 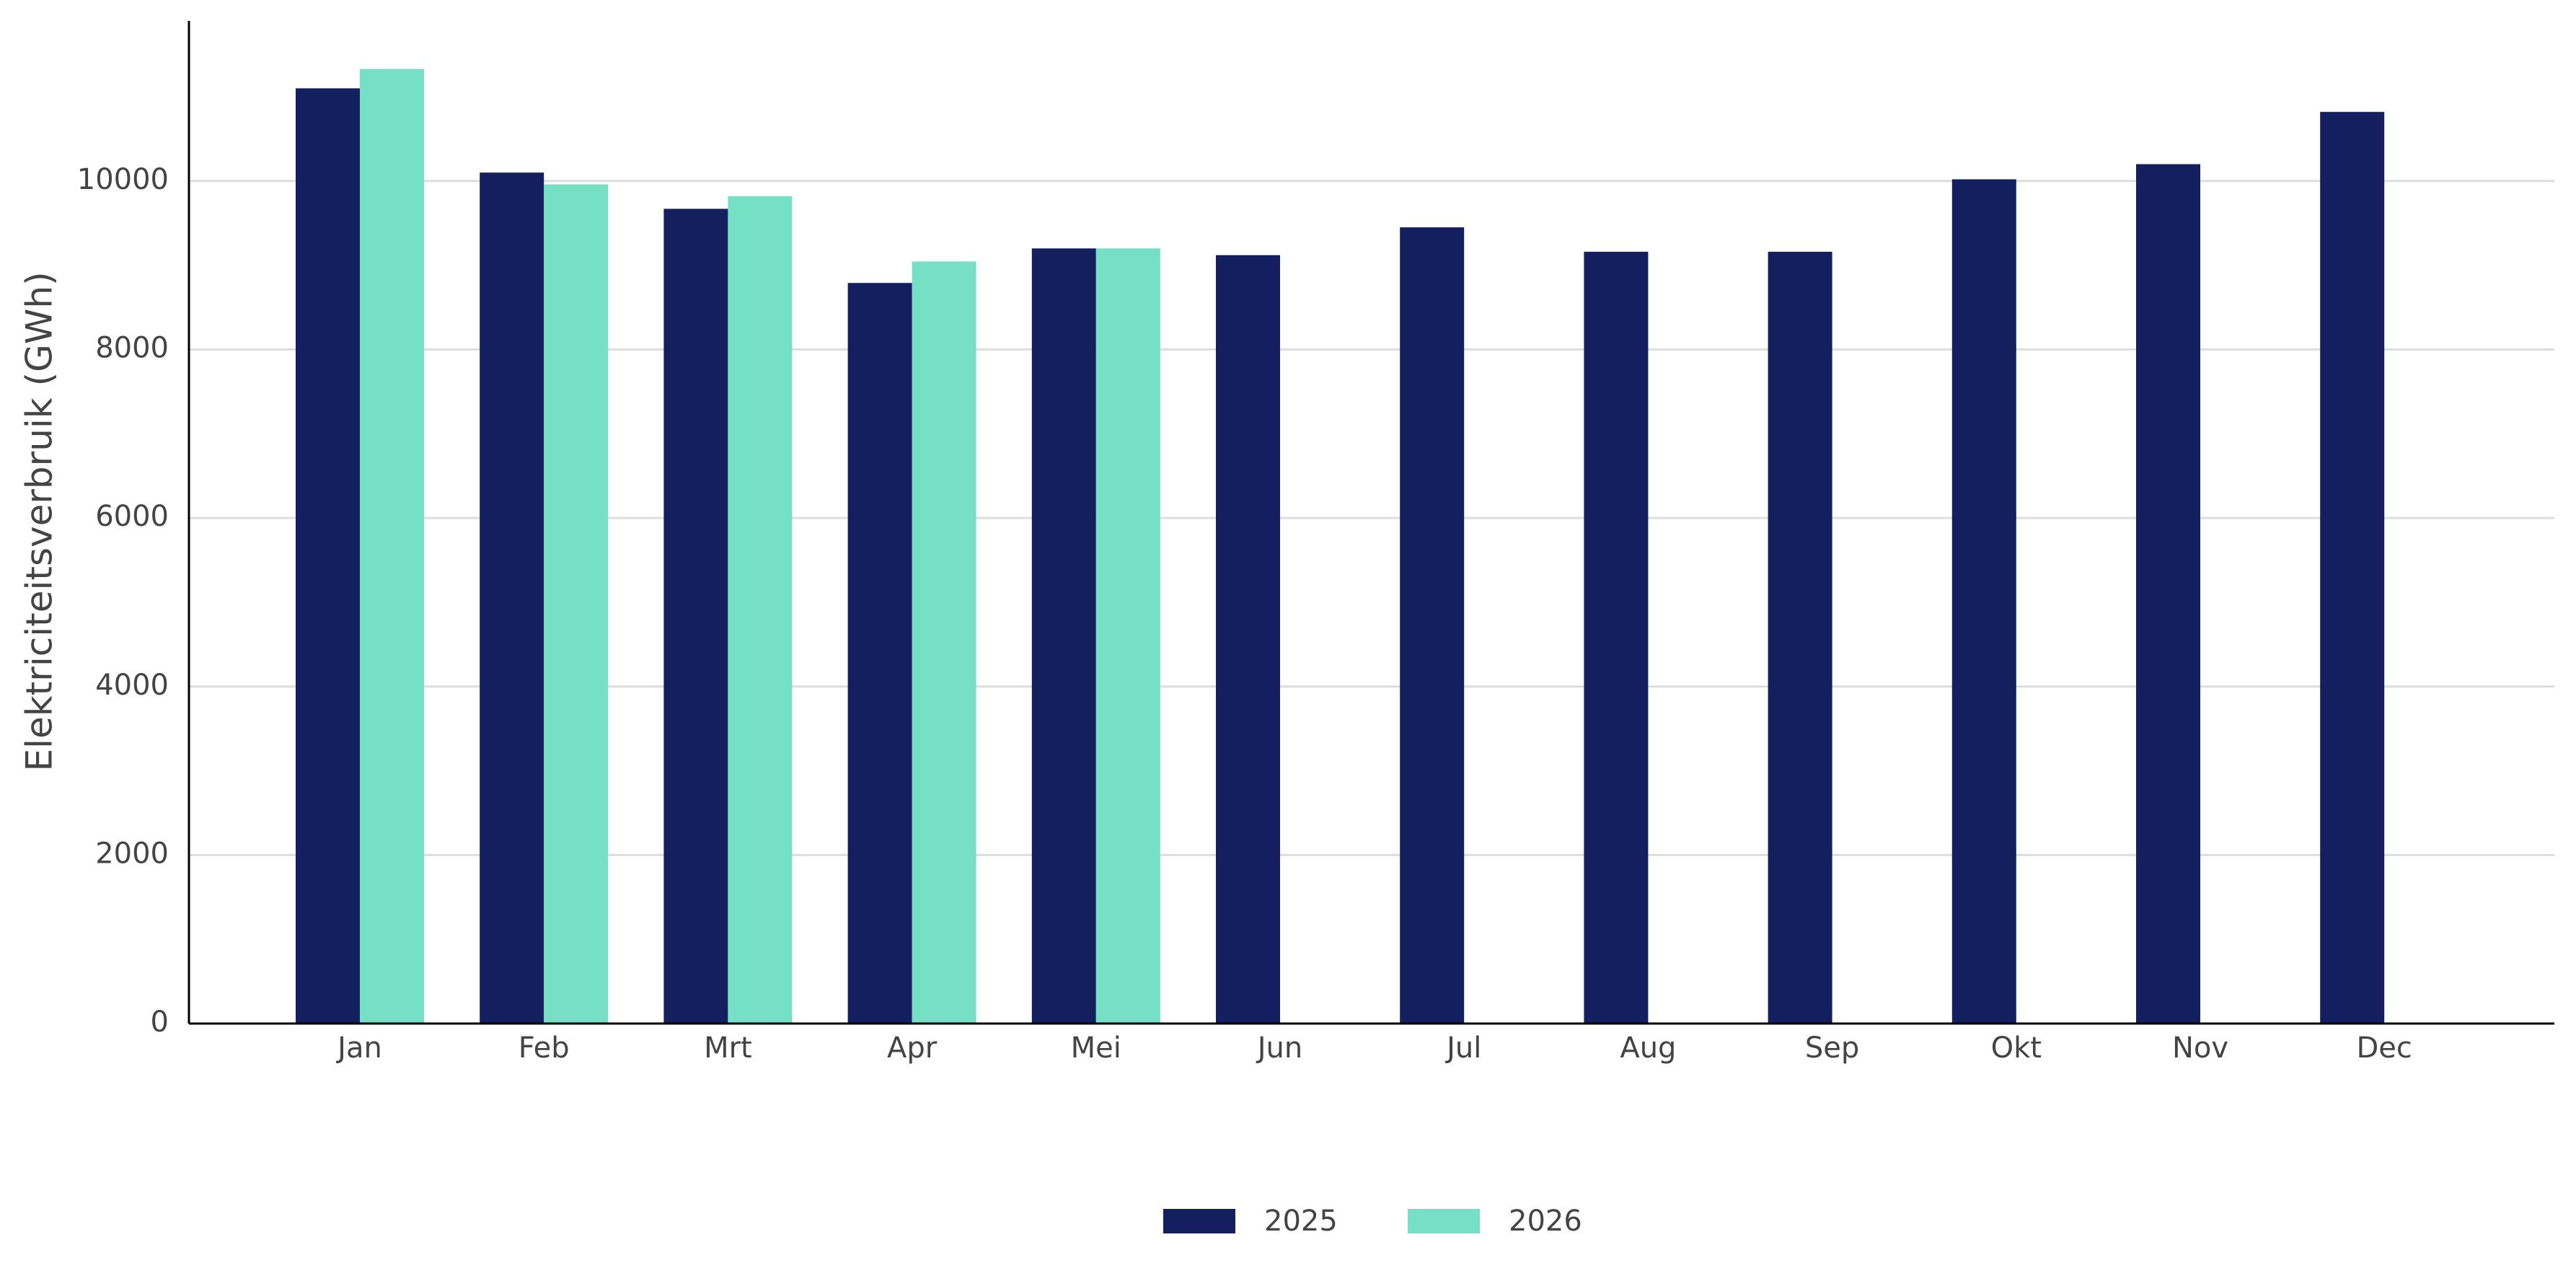 I want to click on legend-label: 2026, so click(x=1545, y=1222).